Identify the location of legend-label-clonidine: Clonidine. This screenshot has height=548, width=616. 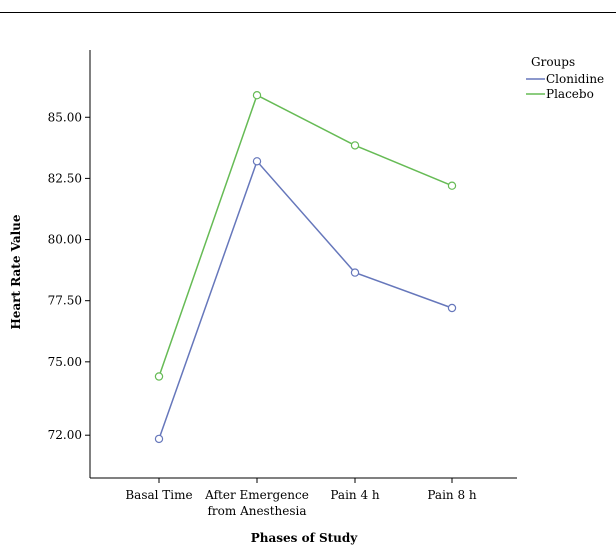
(575, 79).